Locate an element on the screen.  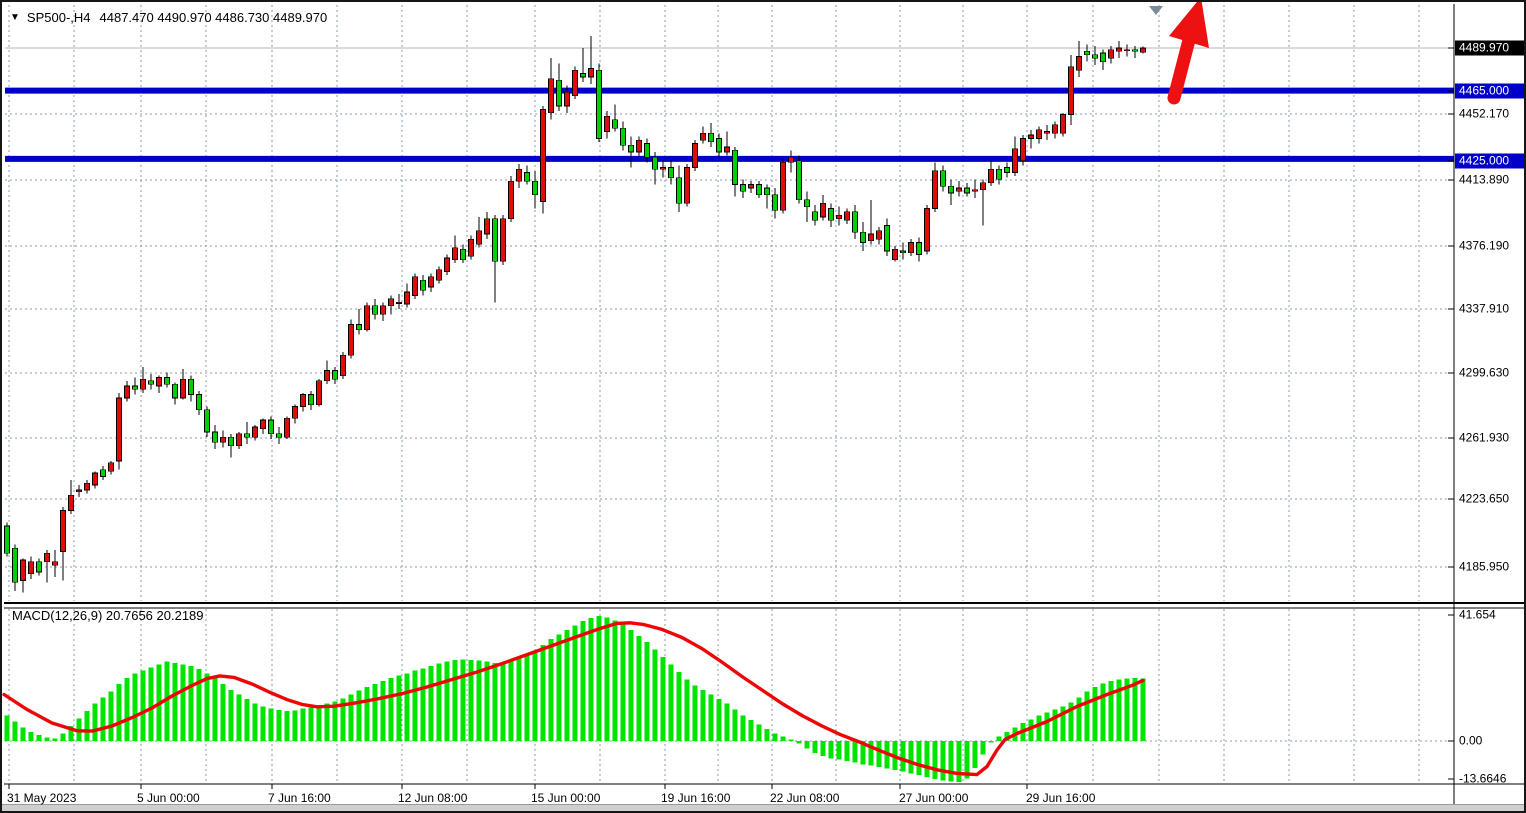
time-tick-label: 31 May 2023 is located at coordinates (42, 798).